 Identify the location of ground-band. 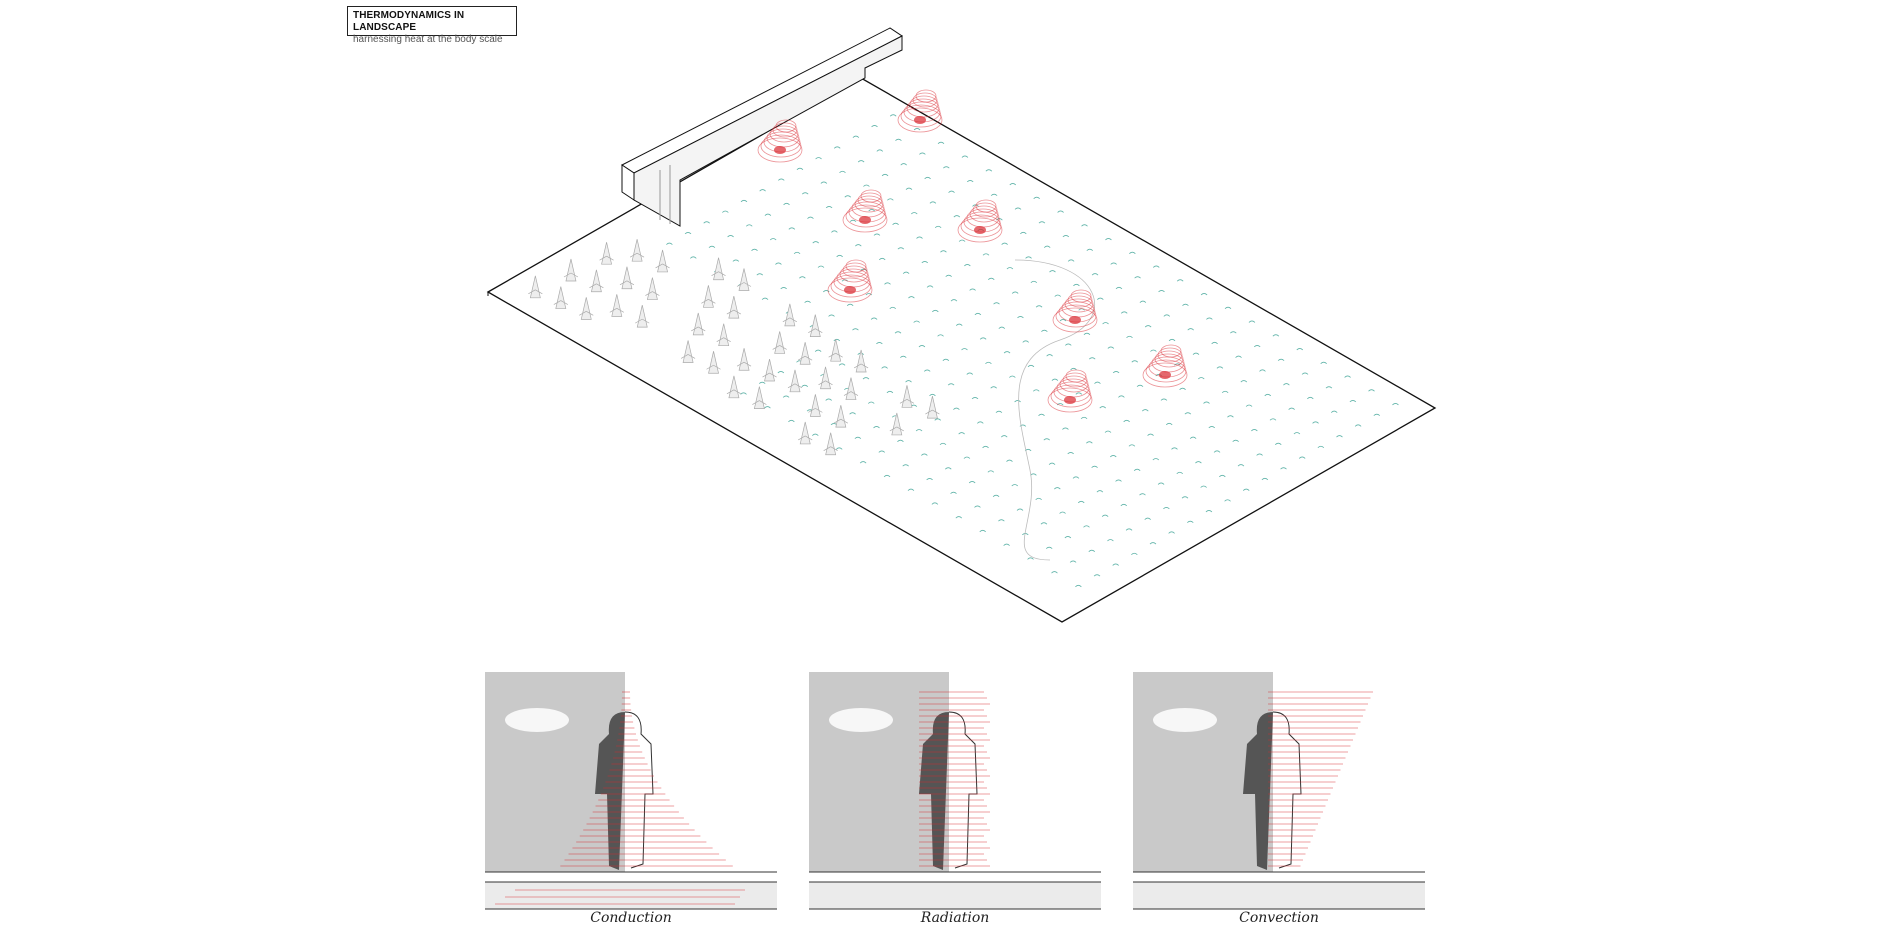
(631, 895).